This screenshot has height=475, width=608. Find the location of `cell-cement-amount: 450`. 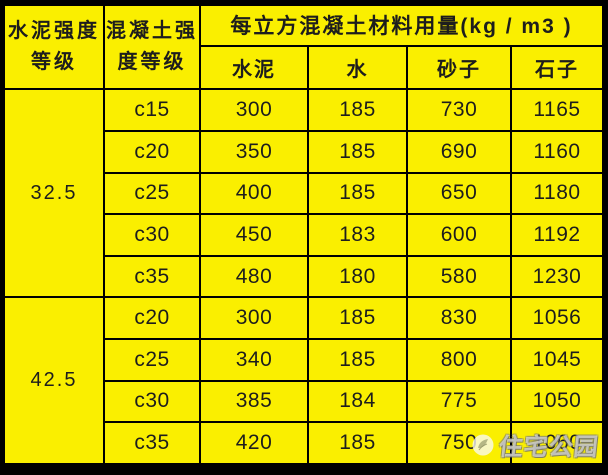

cell-cement-amount: 450 is located at coordinates (254, 235).